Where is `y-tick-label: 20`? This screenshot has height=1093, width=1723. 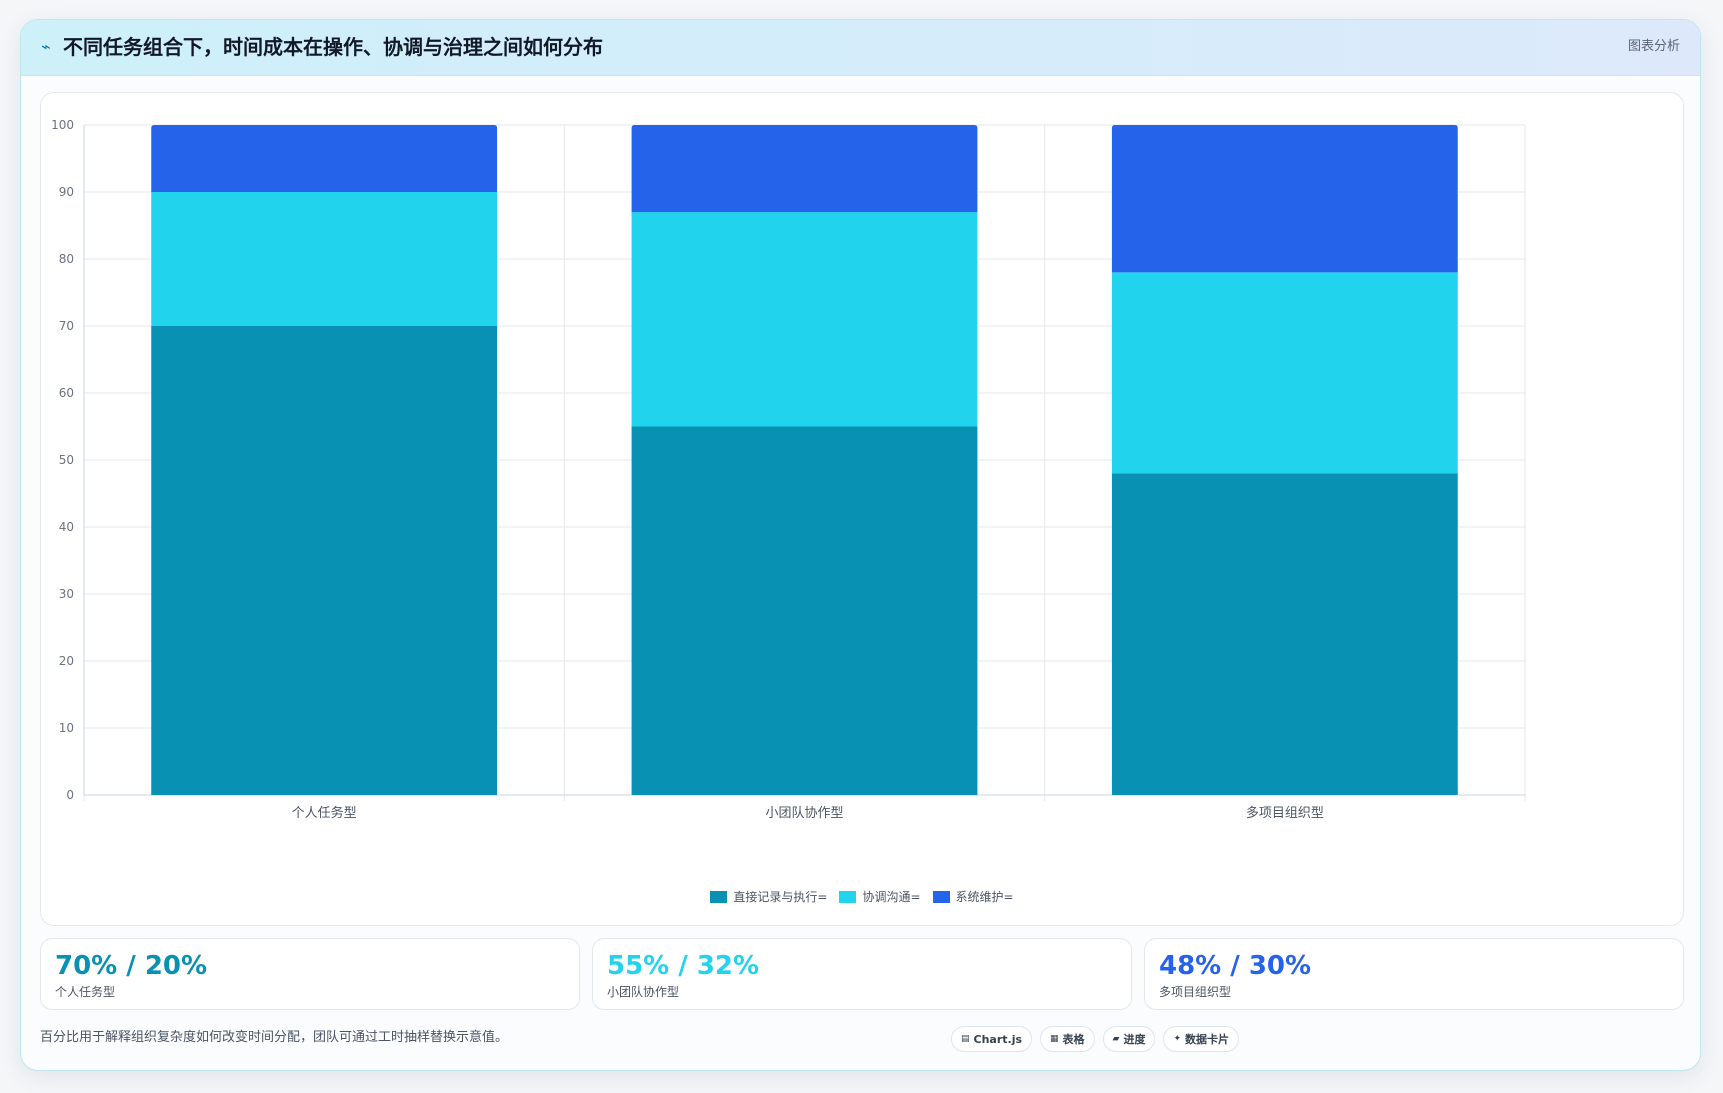 y-tick-label: 20 is located at coordinates (66, 661).